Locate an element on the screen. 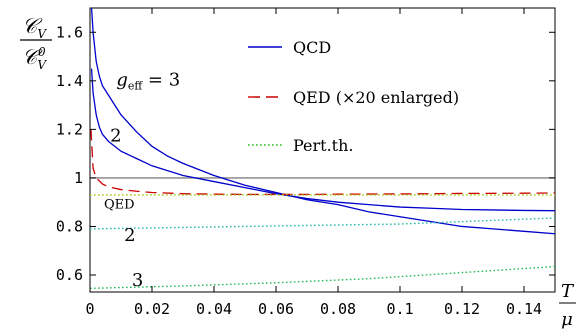  x-tick-label: 0.08 is located at coordinates (338, 309).